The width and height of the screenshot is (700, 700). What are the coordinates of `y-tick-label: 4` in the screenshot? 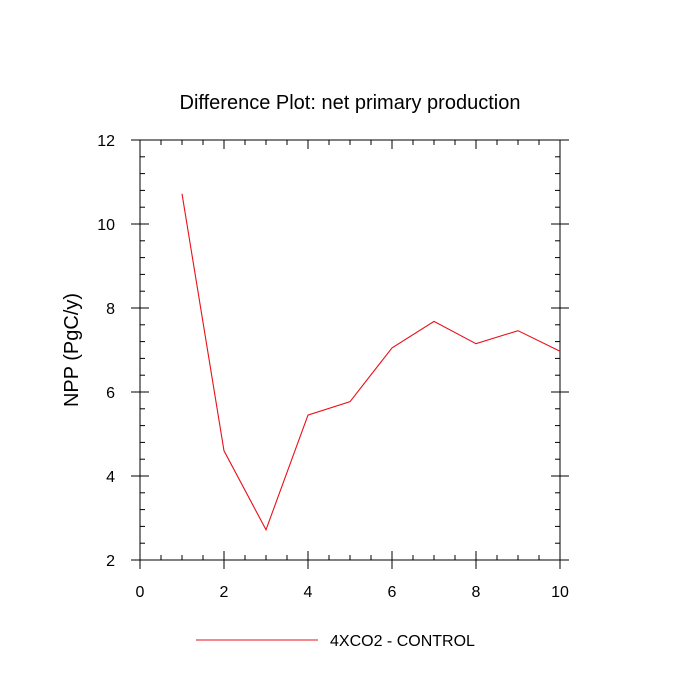 It's located at (110, 477).